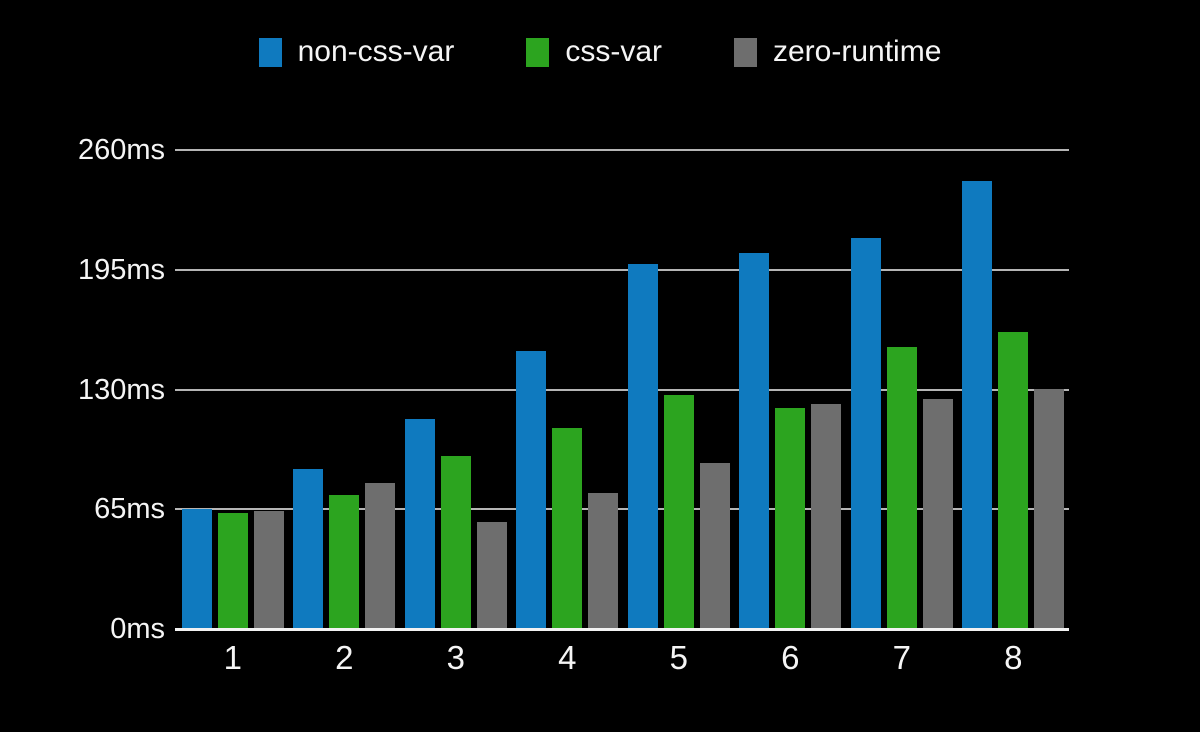  Describe the element at coordinates (622, 629) in the screenshot. I see `x-axis-line` at that location.